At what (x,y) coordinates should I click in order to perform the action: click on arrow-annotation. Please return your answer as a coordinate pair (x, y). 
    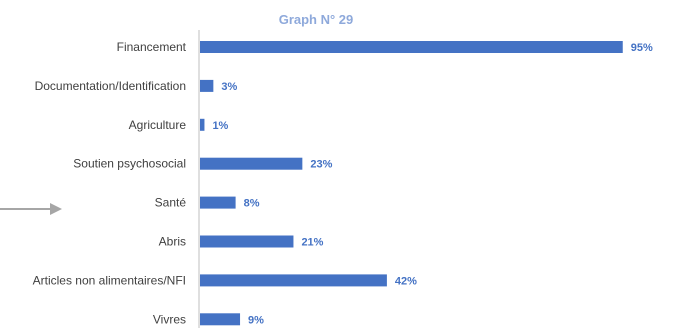
    Looking at the image, I should click on (31, 209).